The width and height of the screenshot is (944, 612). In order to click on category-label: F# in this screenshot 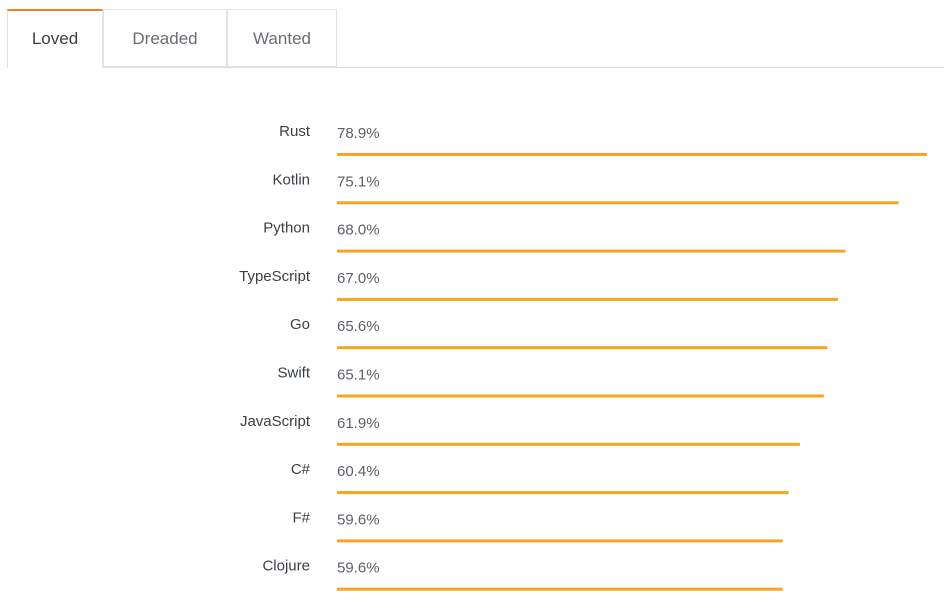, I will do `click(301, 517)`.